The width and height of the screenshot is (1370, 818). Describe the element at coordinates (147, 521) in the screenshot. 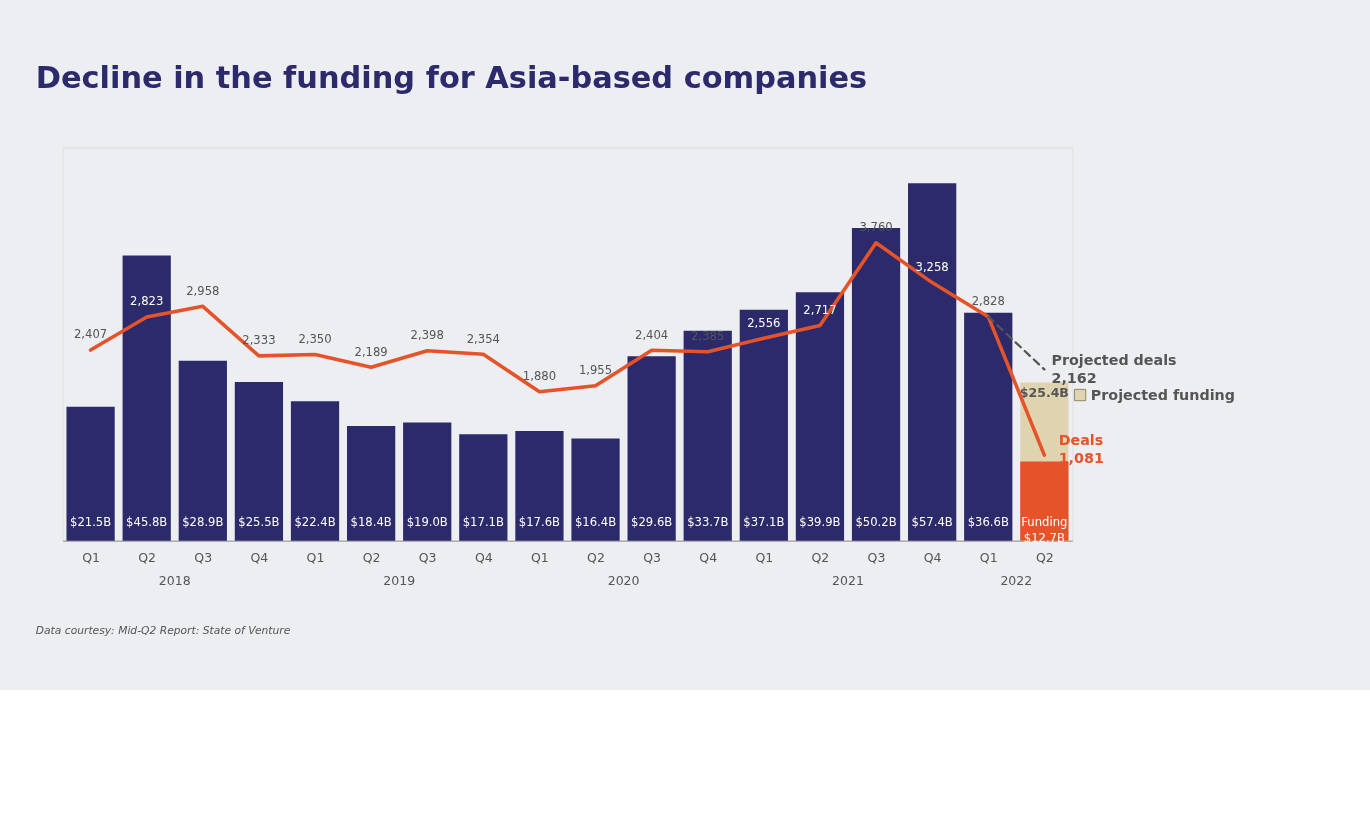

I see `data-label: $45.8B` at that location.